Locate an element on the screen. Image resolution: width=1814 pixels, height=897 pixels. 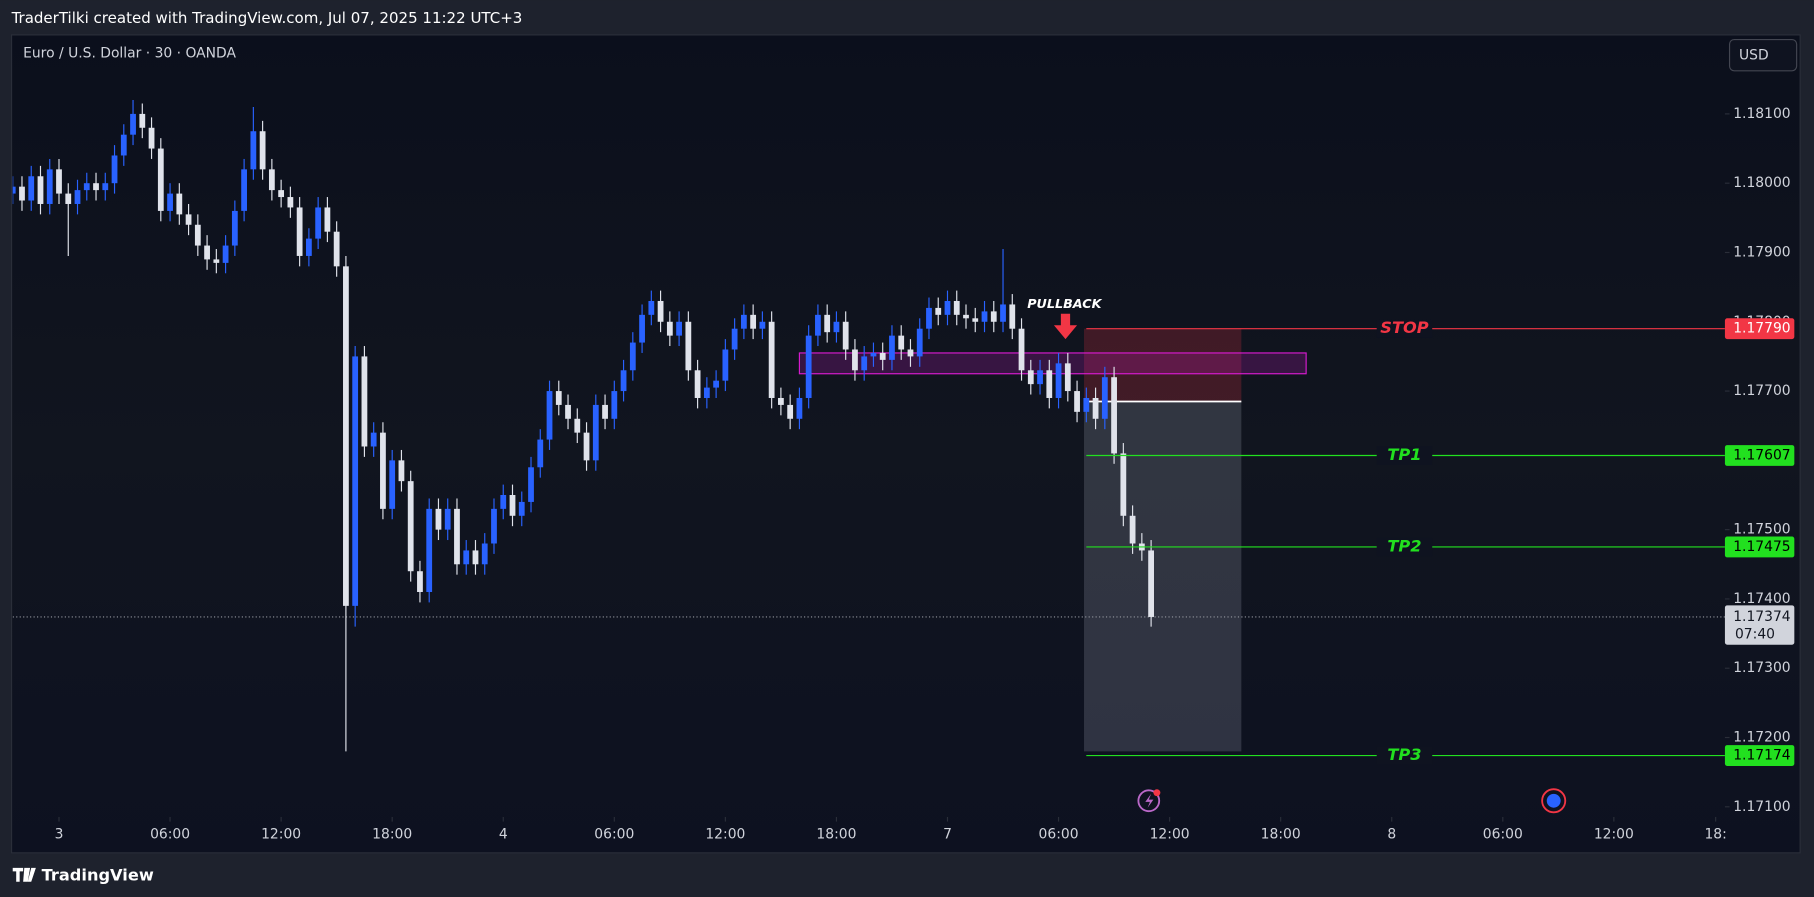
currency-button is located at coordinates (1763, 55).